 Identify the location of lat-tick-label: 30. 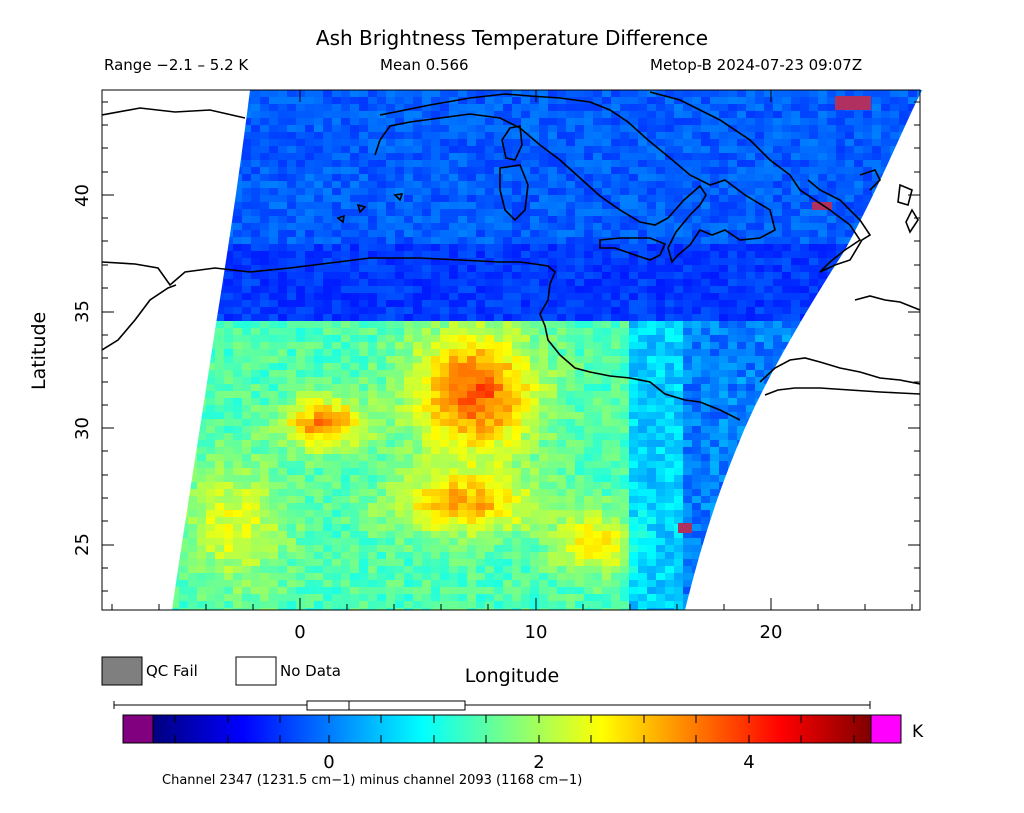
(82, 428).